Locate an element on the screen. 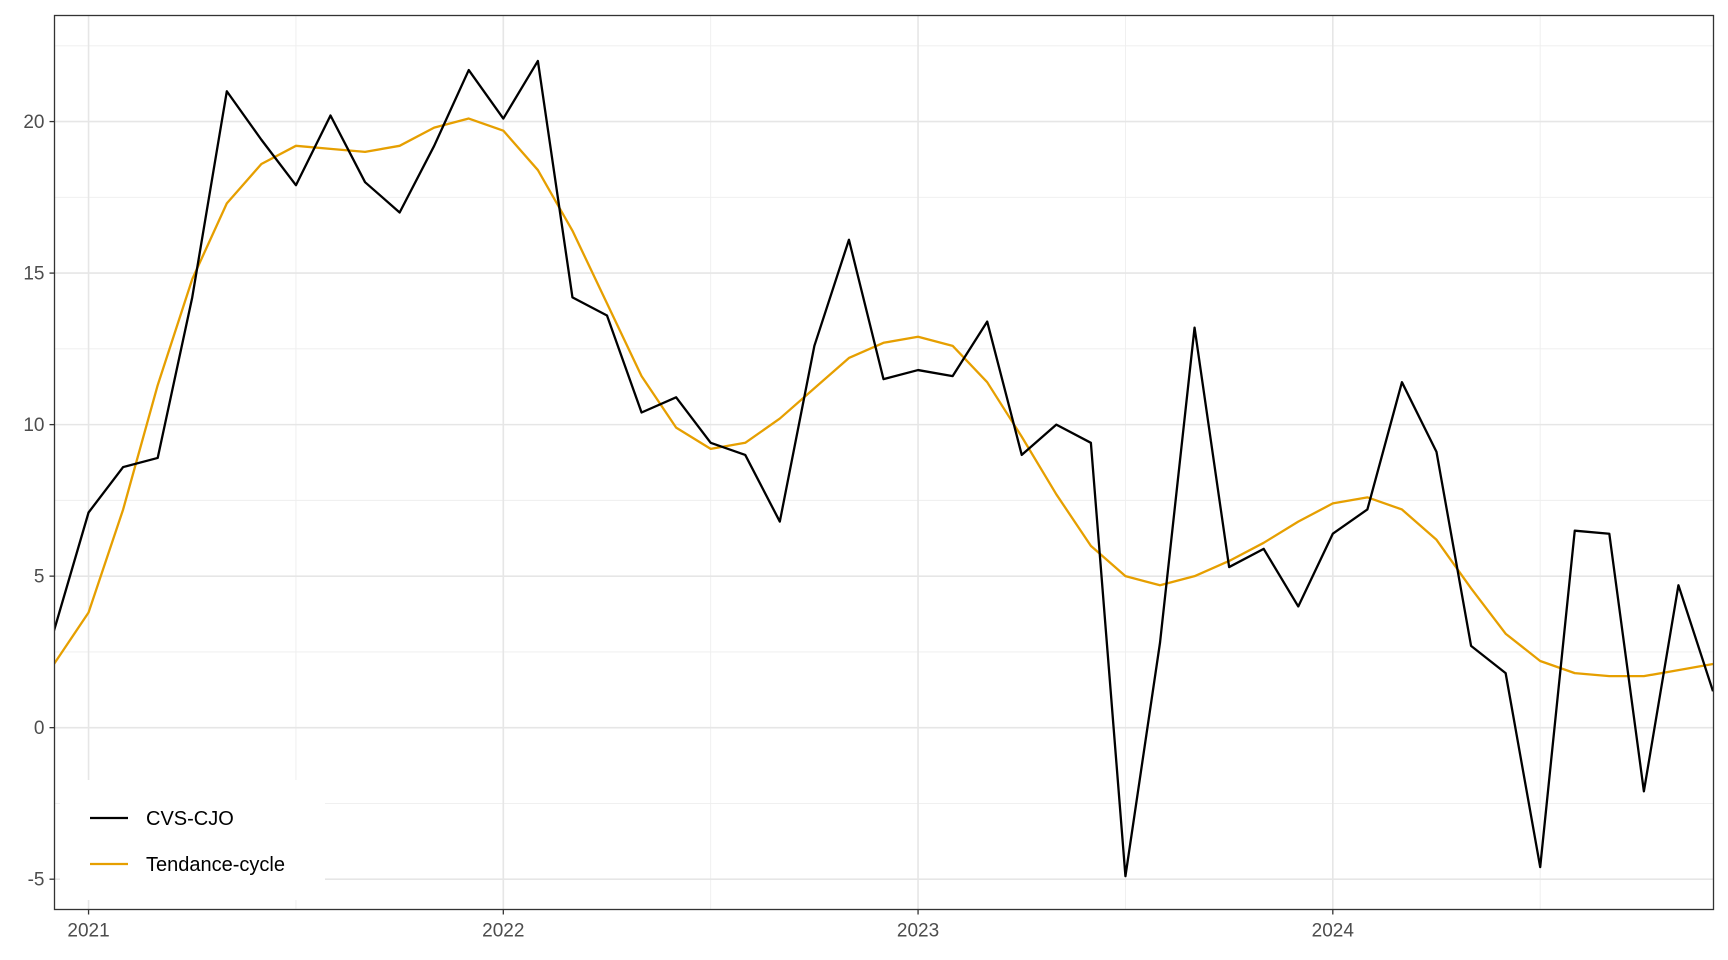 This screenshot has height=960, width=1728. y-tick-label: 20 is located at coordinates (33, 122).